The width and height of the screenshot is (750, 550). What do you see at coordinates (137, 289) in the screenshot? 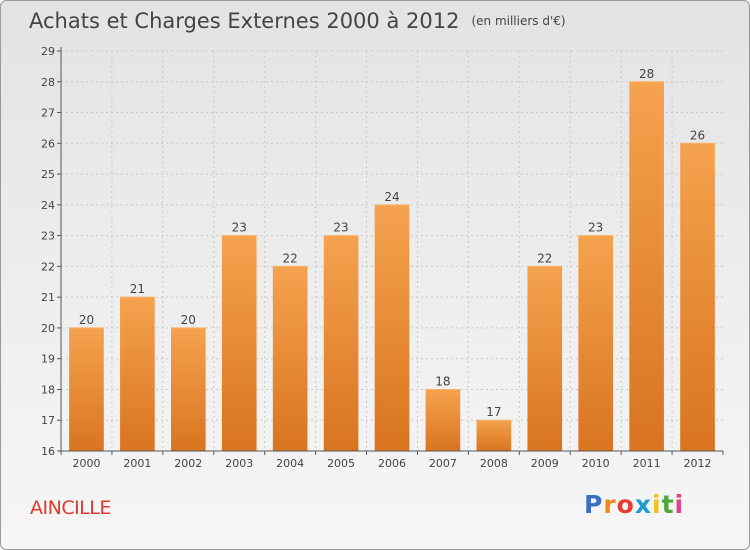
I see `data-label: 21` at bounding box center [137, 289].